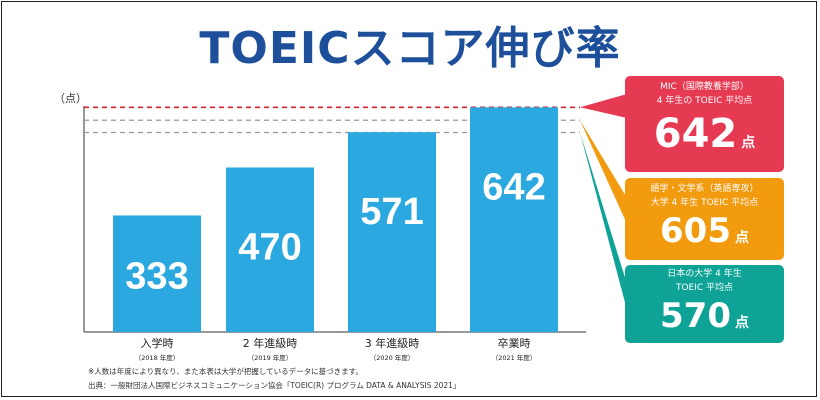  I want to click on callout-mic-unit: 点, so click(748, 143).